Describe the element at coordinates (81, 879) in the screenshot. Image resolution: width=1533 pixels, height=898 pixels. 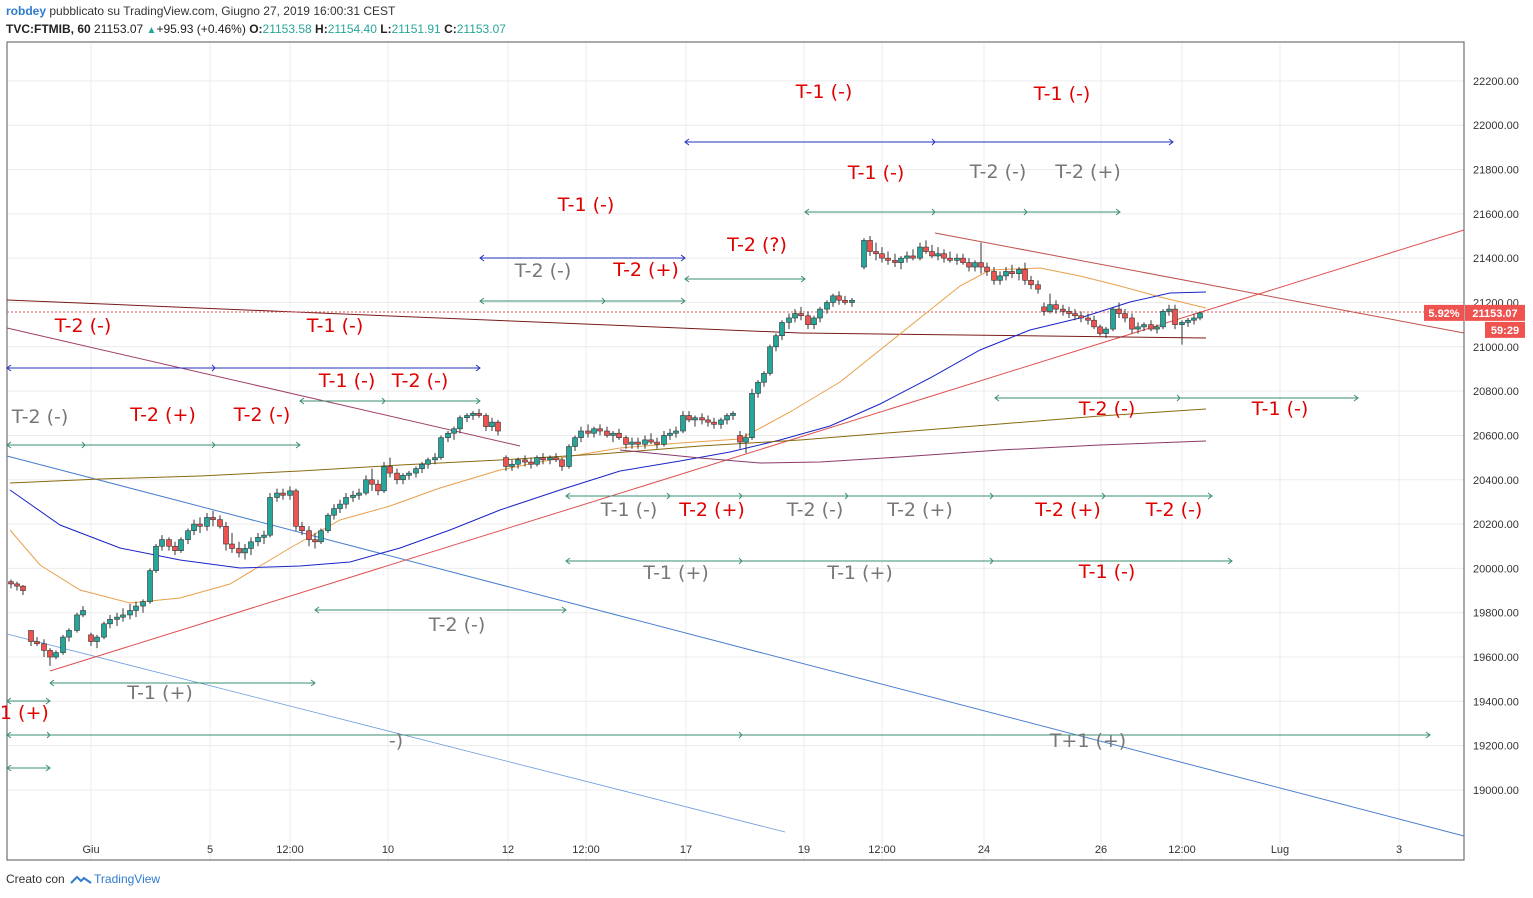
I see `tradingview-logo-icon` at that location.